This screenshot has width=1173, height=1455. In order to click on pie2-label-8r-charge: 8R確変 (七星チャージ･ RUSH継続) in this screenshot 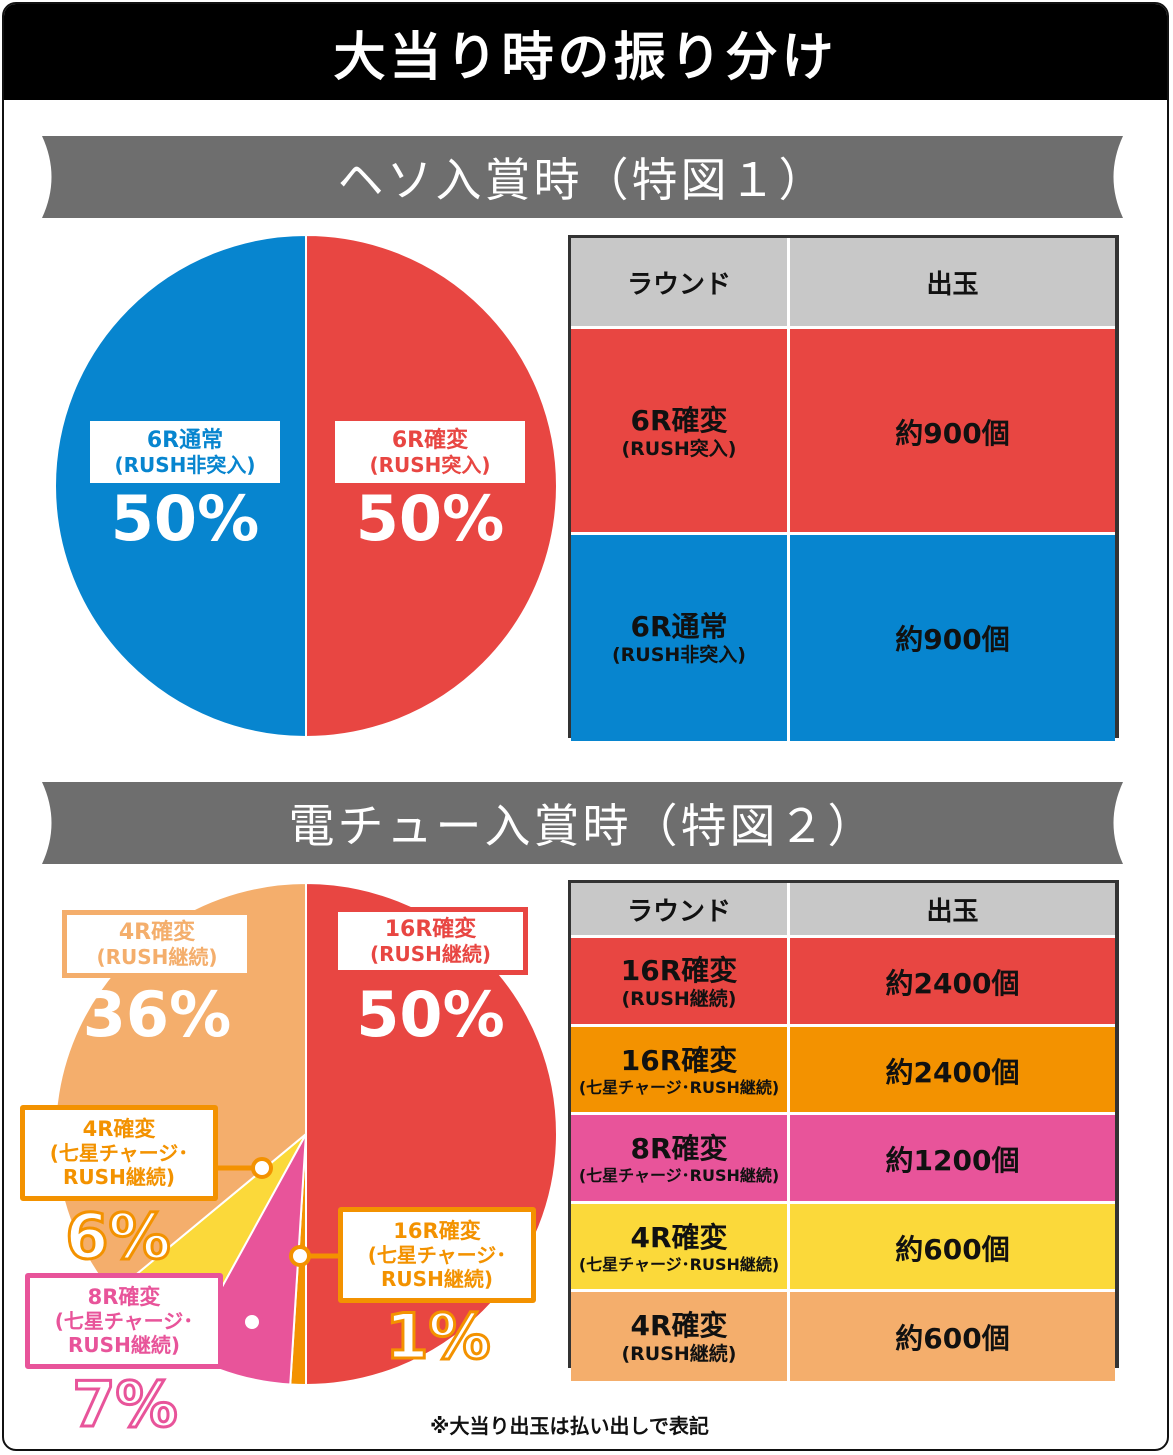, I will do `click(124, 1321)`.